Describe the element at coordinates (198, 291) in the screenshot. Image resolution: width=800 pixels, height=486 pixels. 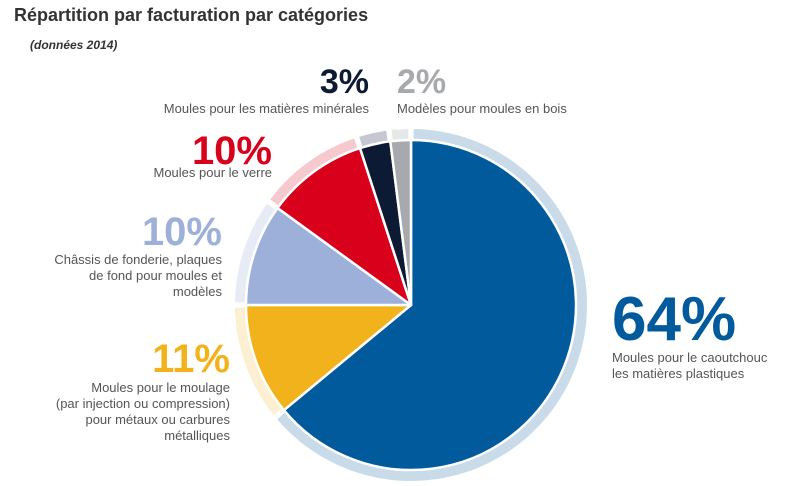
I see `slice-category-label-3: modèles` at that location.